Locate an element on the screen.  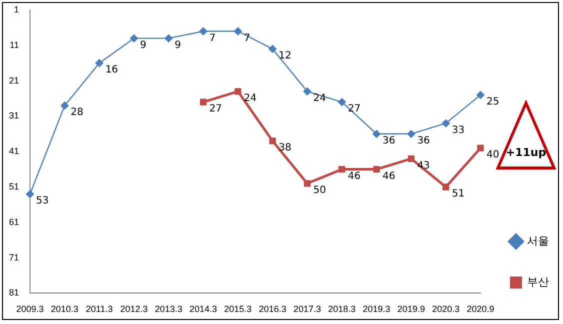
y-tick-label: 41 is located at coordinates (14, 151).